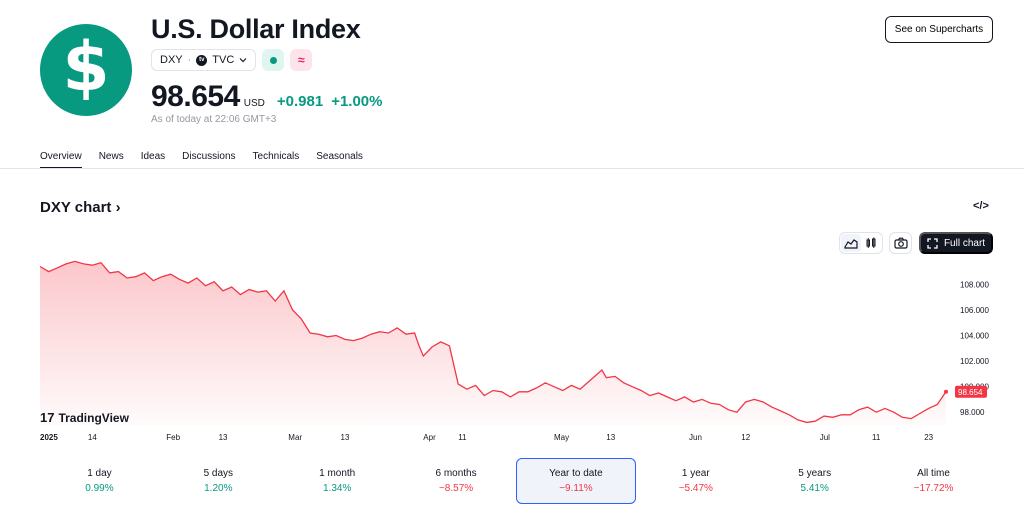 The height and width of the screenshot is (524, 1024). What do you see at coordinates (814, 481) in the screenshot?
I see `period-button-6: 5 years 5.41%` at bounding box center [814, 481].